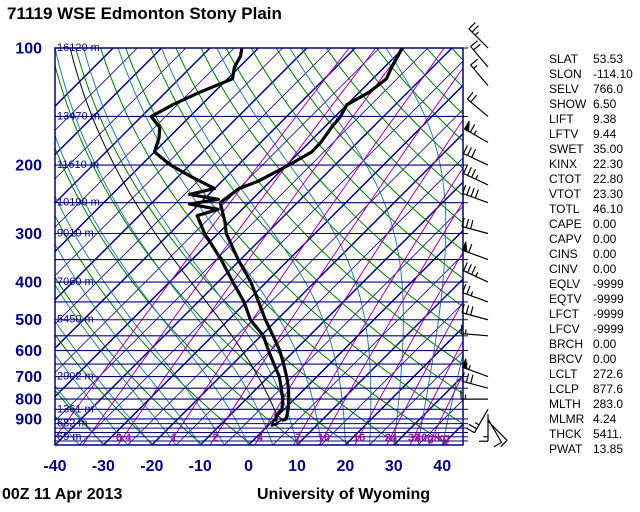 The image size is (640, 512). What do you see at coordinates (28, 283) in the screenshot?
I see `pressure-tick-label: 400` at bounding box center [28, 283].